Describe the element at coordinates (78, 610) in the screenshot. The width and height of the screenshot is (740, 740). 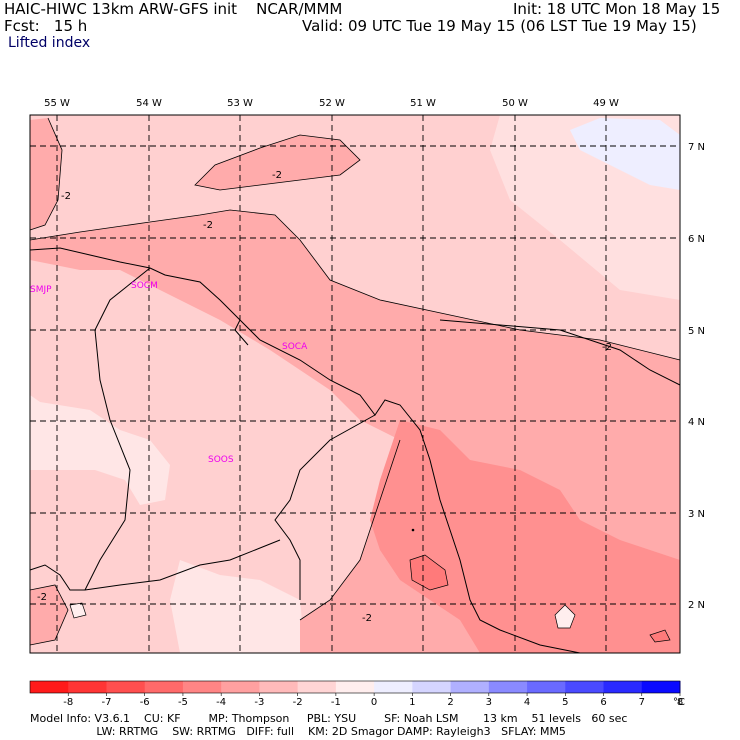
I see `shade-small-cell-west` at that location.